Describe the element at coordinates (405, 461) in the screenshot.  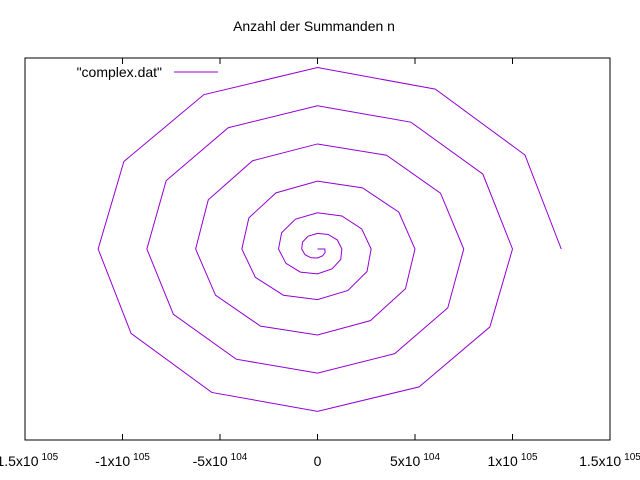
I see `x-tick-label-base: 5x10` at that location.